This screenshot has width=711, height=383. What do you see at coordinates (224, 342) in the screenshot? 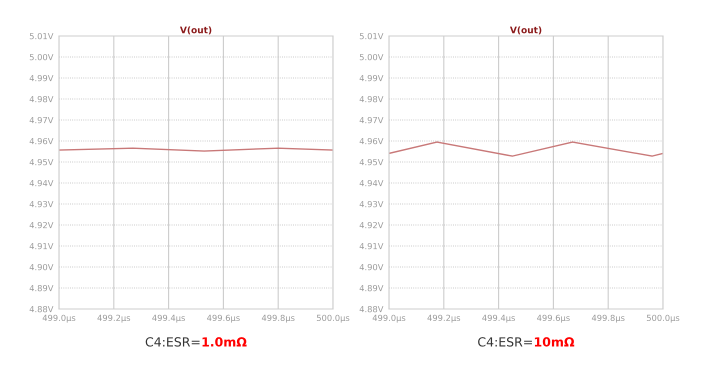
I see `text: 1.0mΩ` at bounding box center [224, 342].